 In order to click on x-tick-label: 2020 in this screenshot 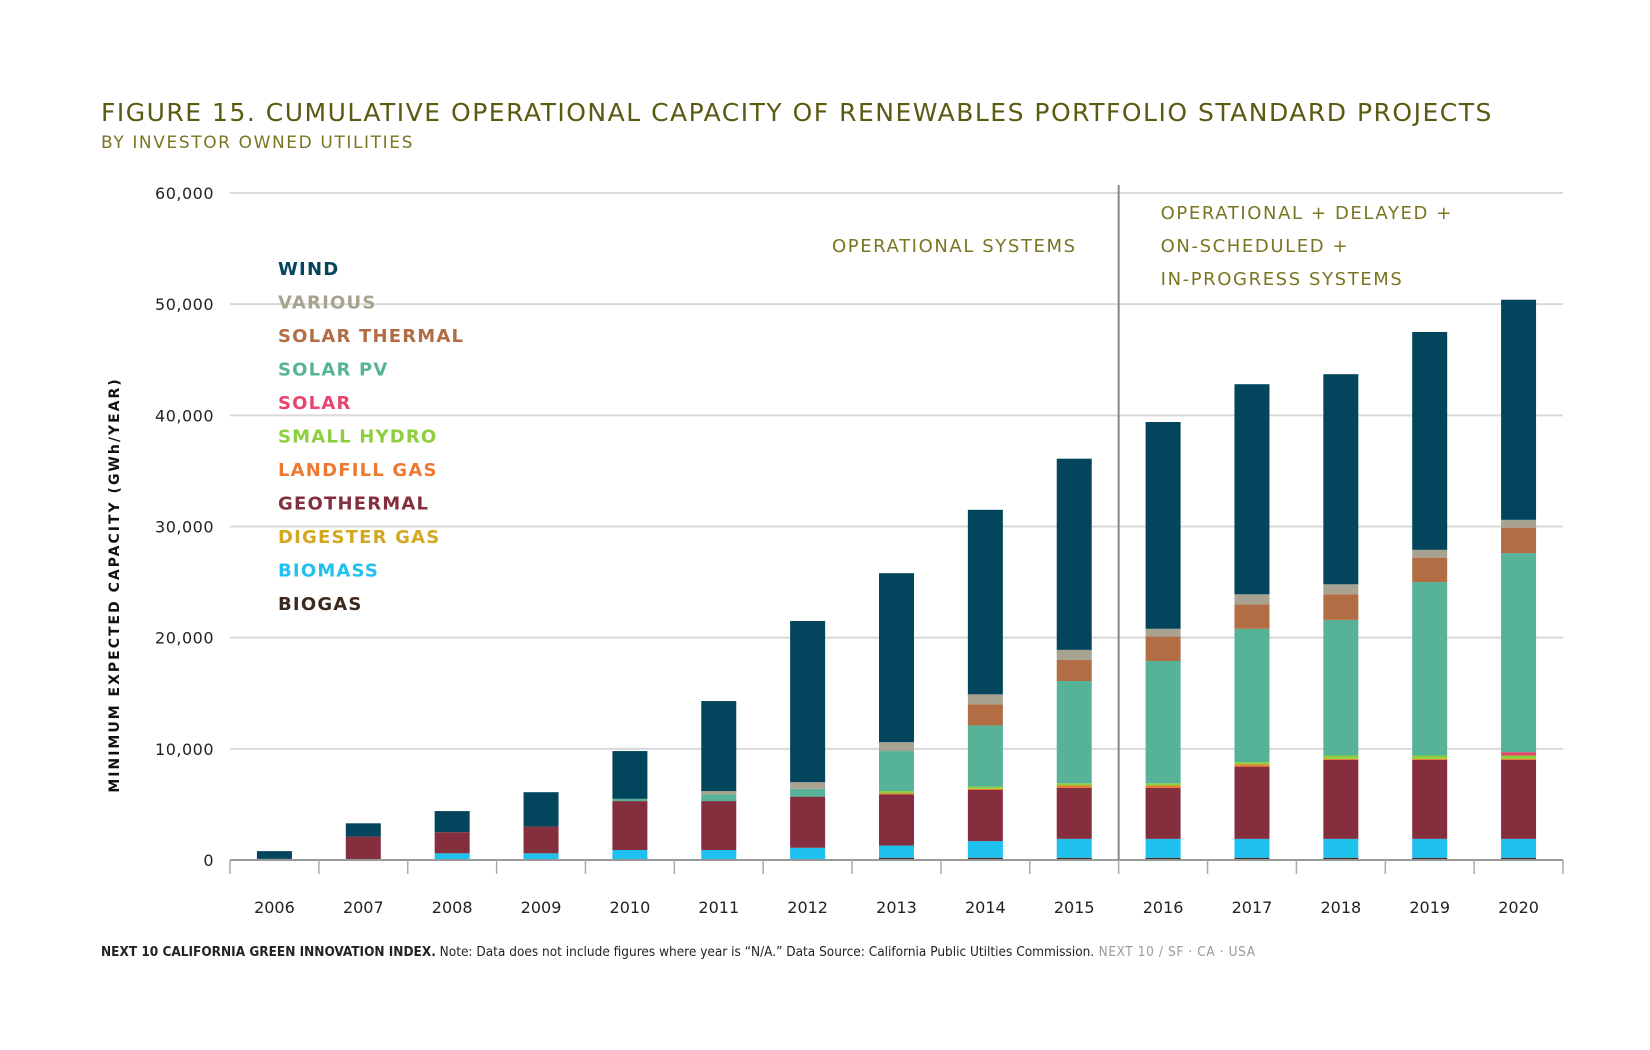, I will do `click(1518, 907)`.